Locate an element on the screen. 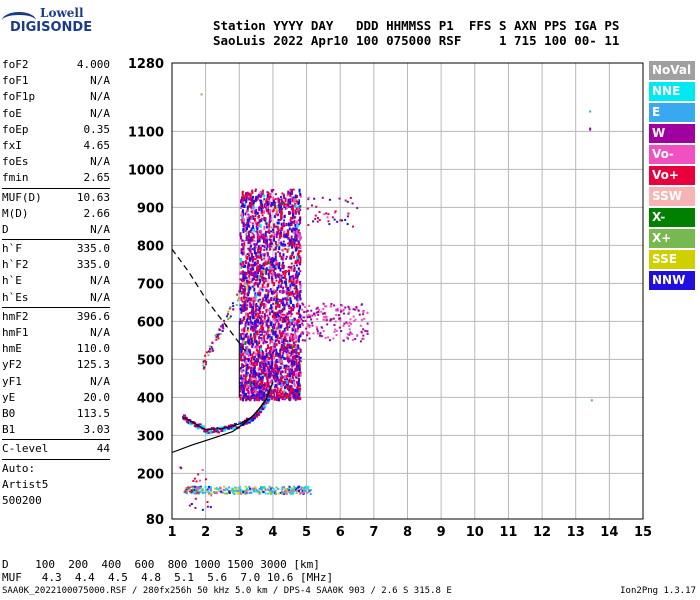 The image size is (700, 600). y-tick-label: 200 is located at coordinates (150, 474).